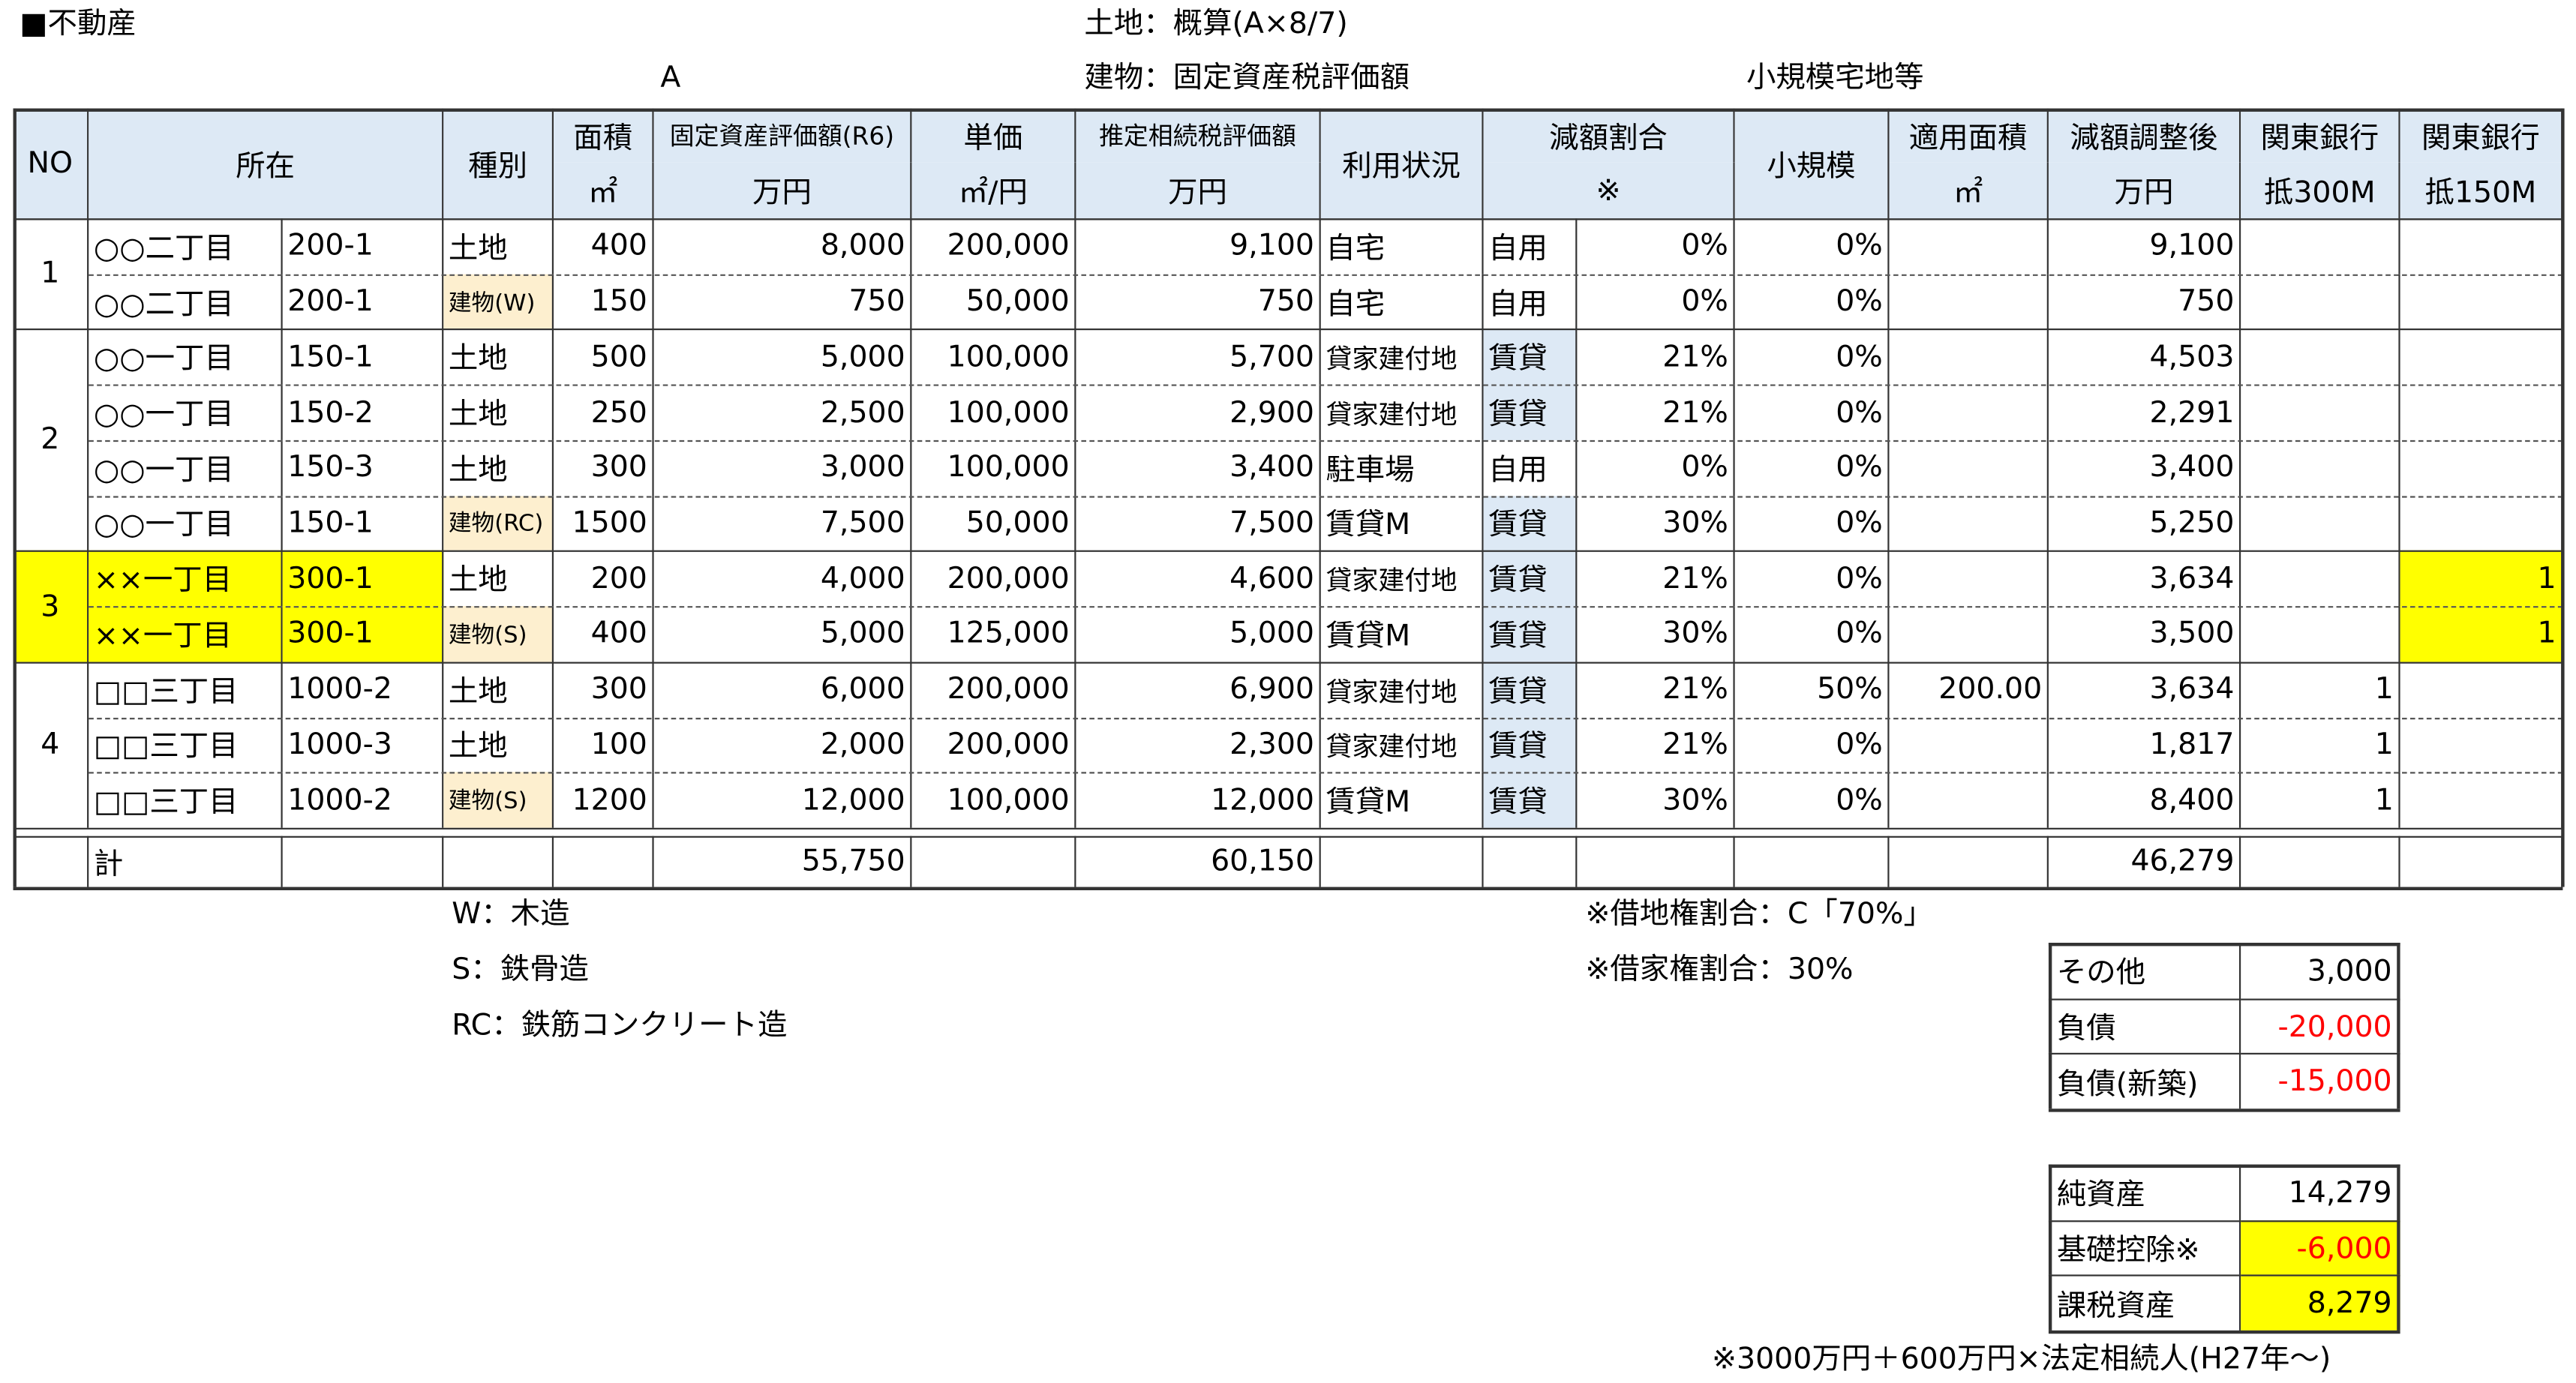  Describe the element at coordinates (1531, 246) in the screenshot. I see `cell: 自用` at that location.